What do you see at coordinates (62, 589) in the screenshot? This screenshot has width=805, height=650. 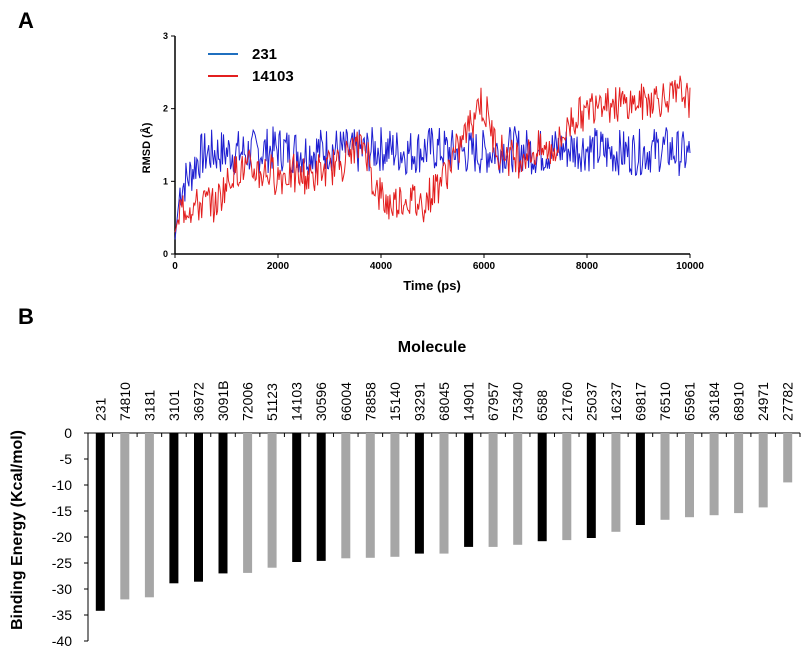 I see `bar-y-tick-label: -30` at bounding box center [62, 589].